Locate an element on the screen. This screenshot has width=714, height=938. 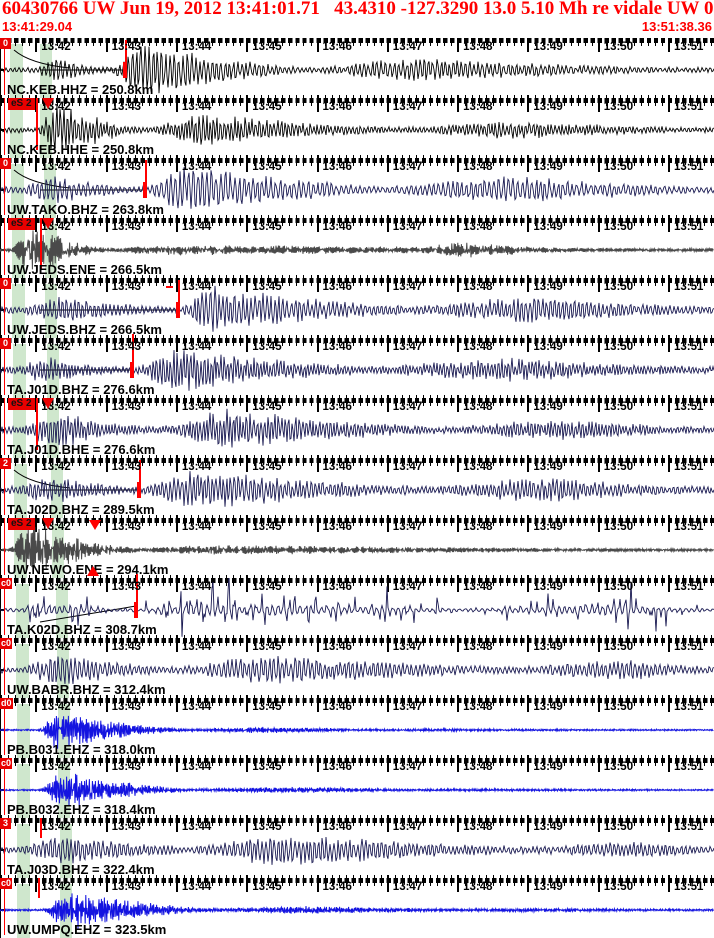
minute-tick is located at coordinates (458, 643).